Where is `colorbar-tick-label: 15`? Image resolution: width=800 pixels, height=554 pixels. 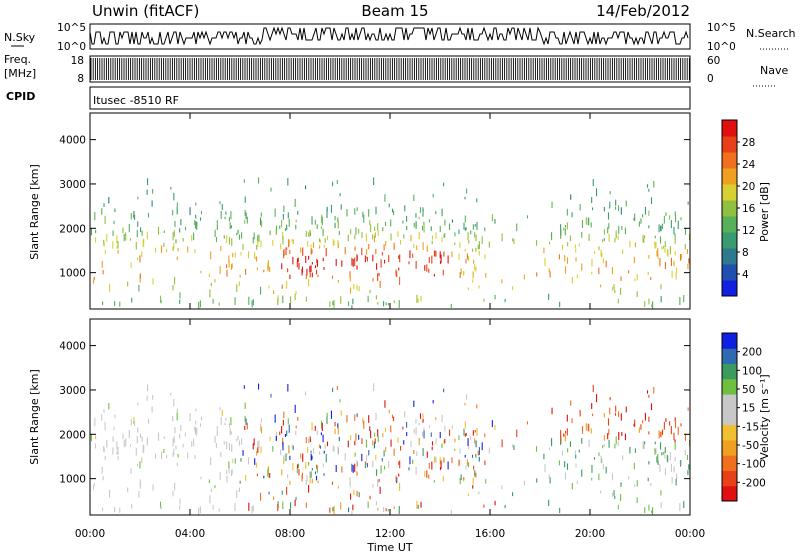
colorbar-tick-label: 15 is located at coordinates (748, 409).